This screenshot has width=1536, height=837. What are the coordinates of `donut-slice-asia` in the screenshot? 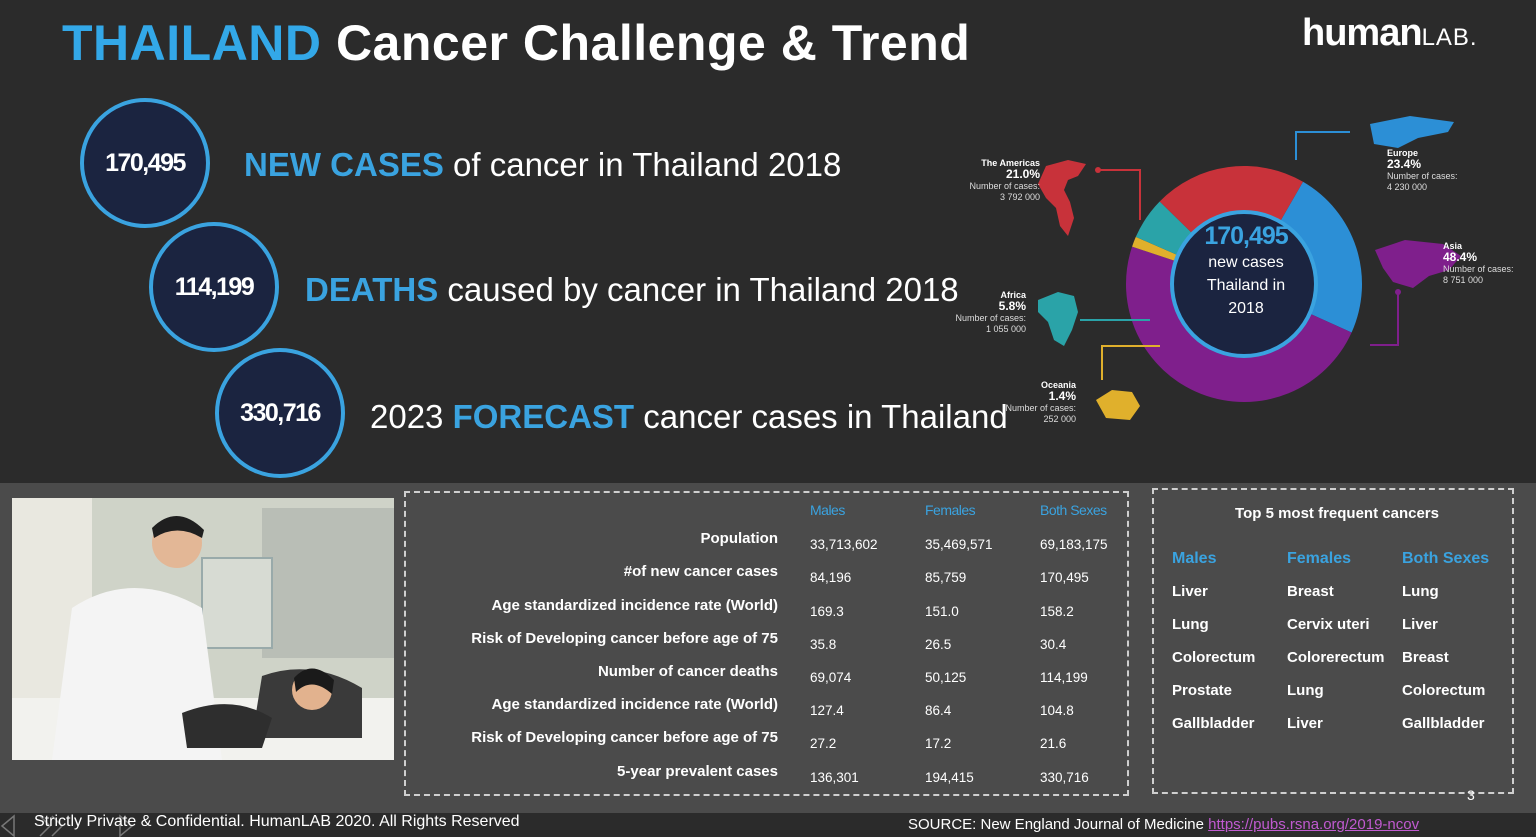 It's located at (1239, 324).